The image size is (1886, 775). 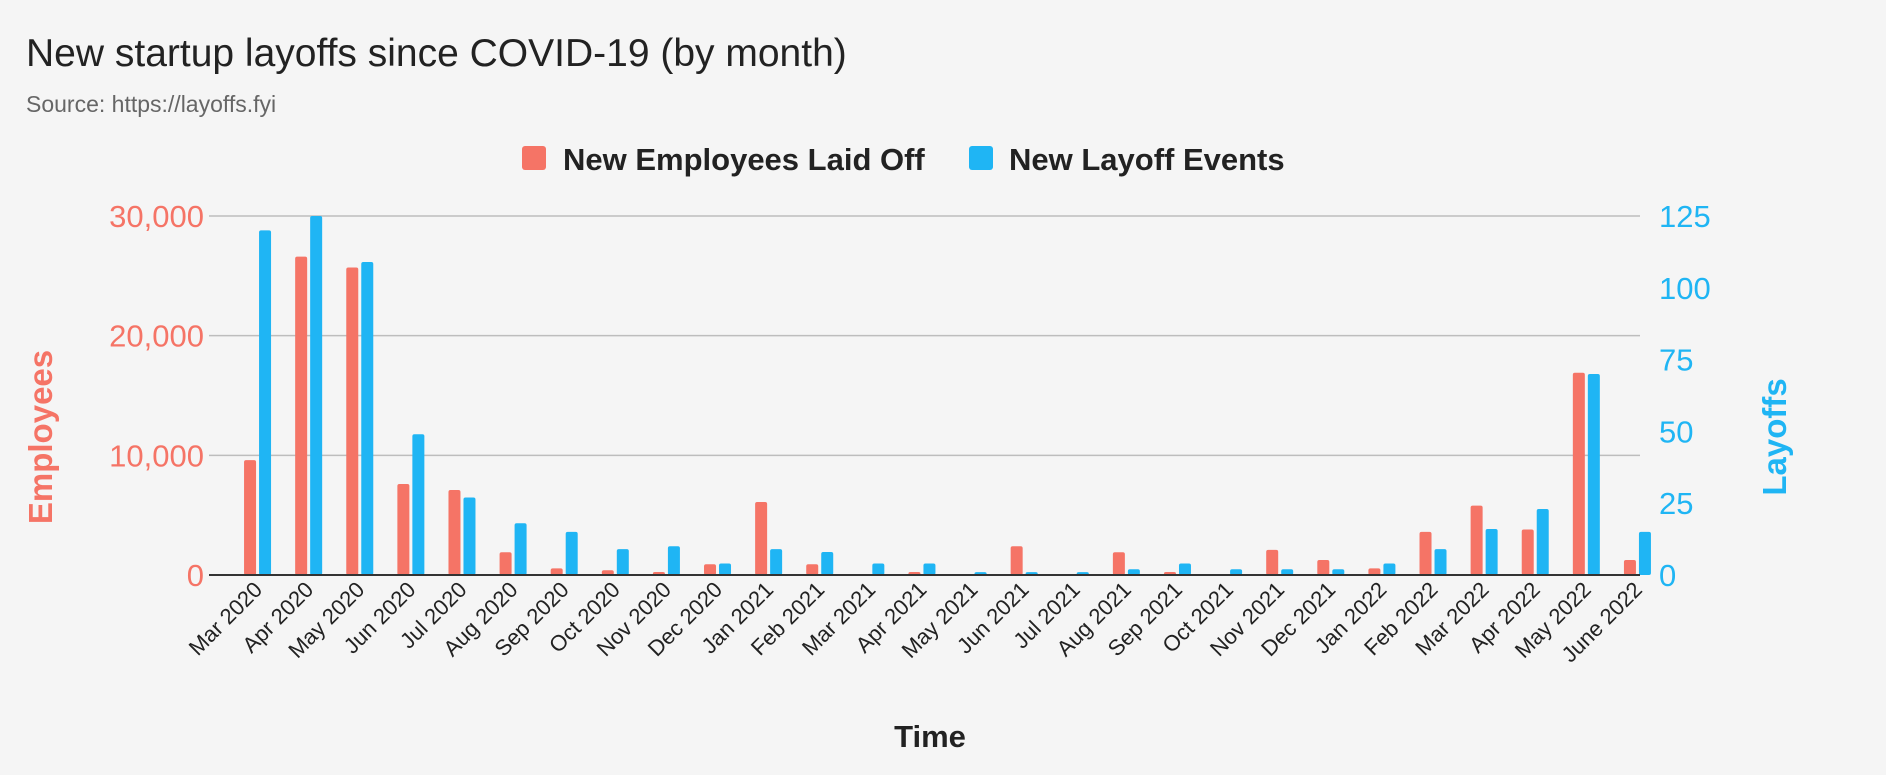 What do you see at coordinates (151, 104) in the screenshot?
I see `chart-subtitle: Source: https://layoffs.fyi` at bounding box center [151, 104].